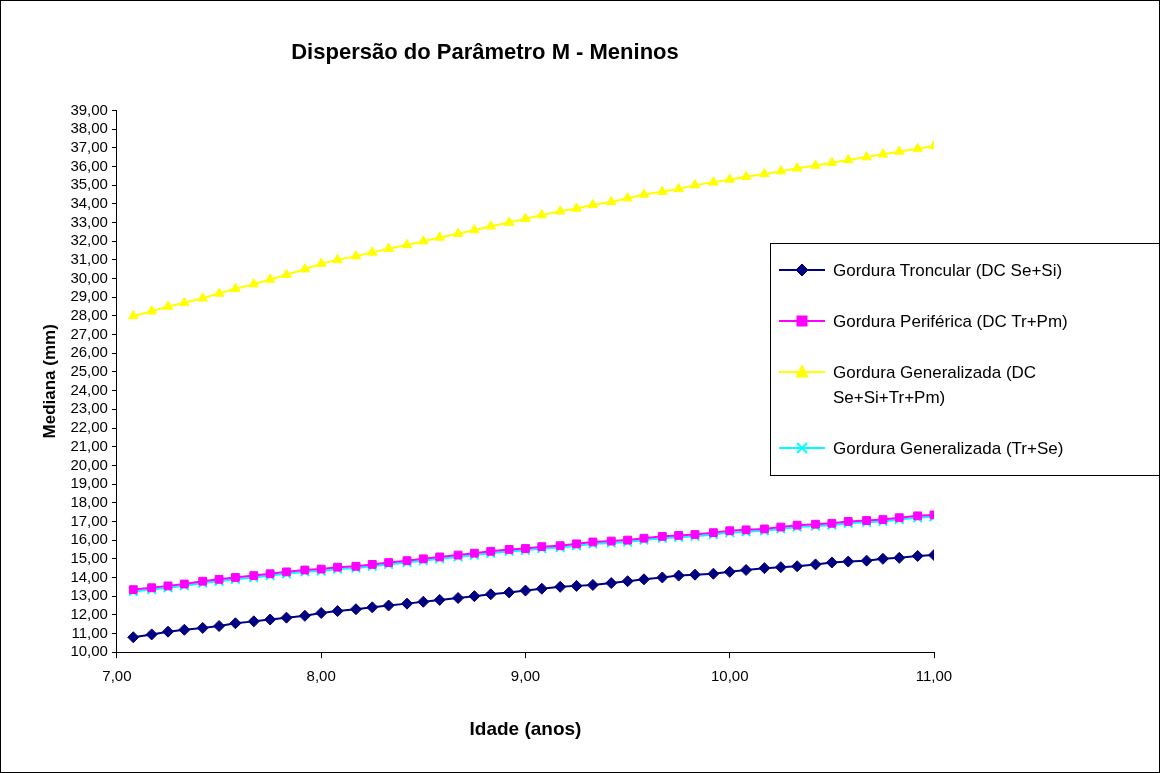  I want to click on x-axis-title: Idade (anos), so click(525, 728).